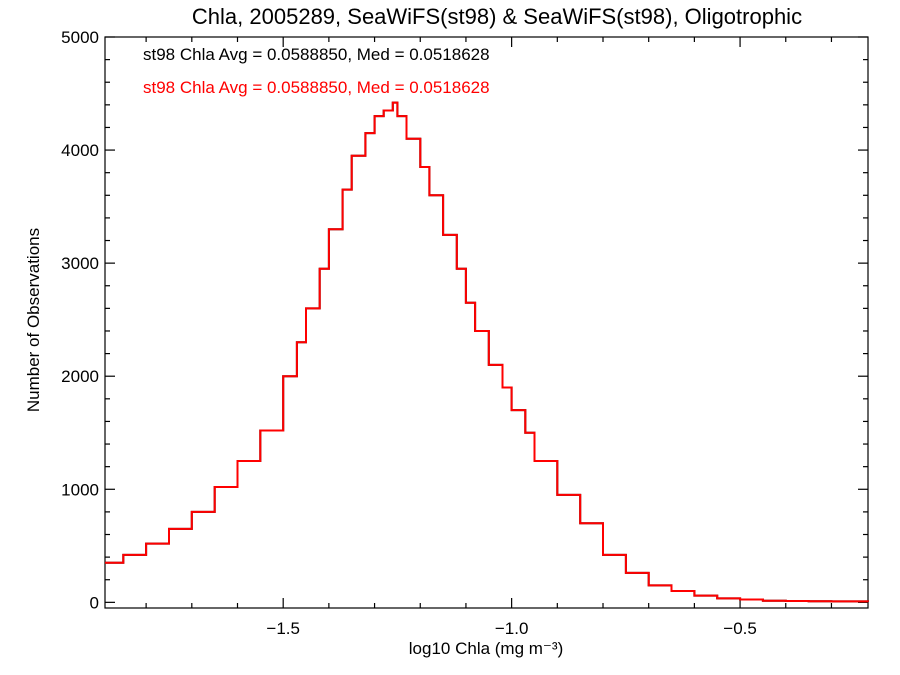 The image size is (900, 675). I want to click on x-axis-label: log10 Chla (mg m⁻³), so click(486, 648).